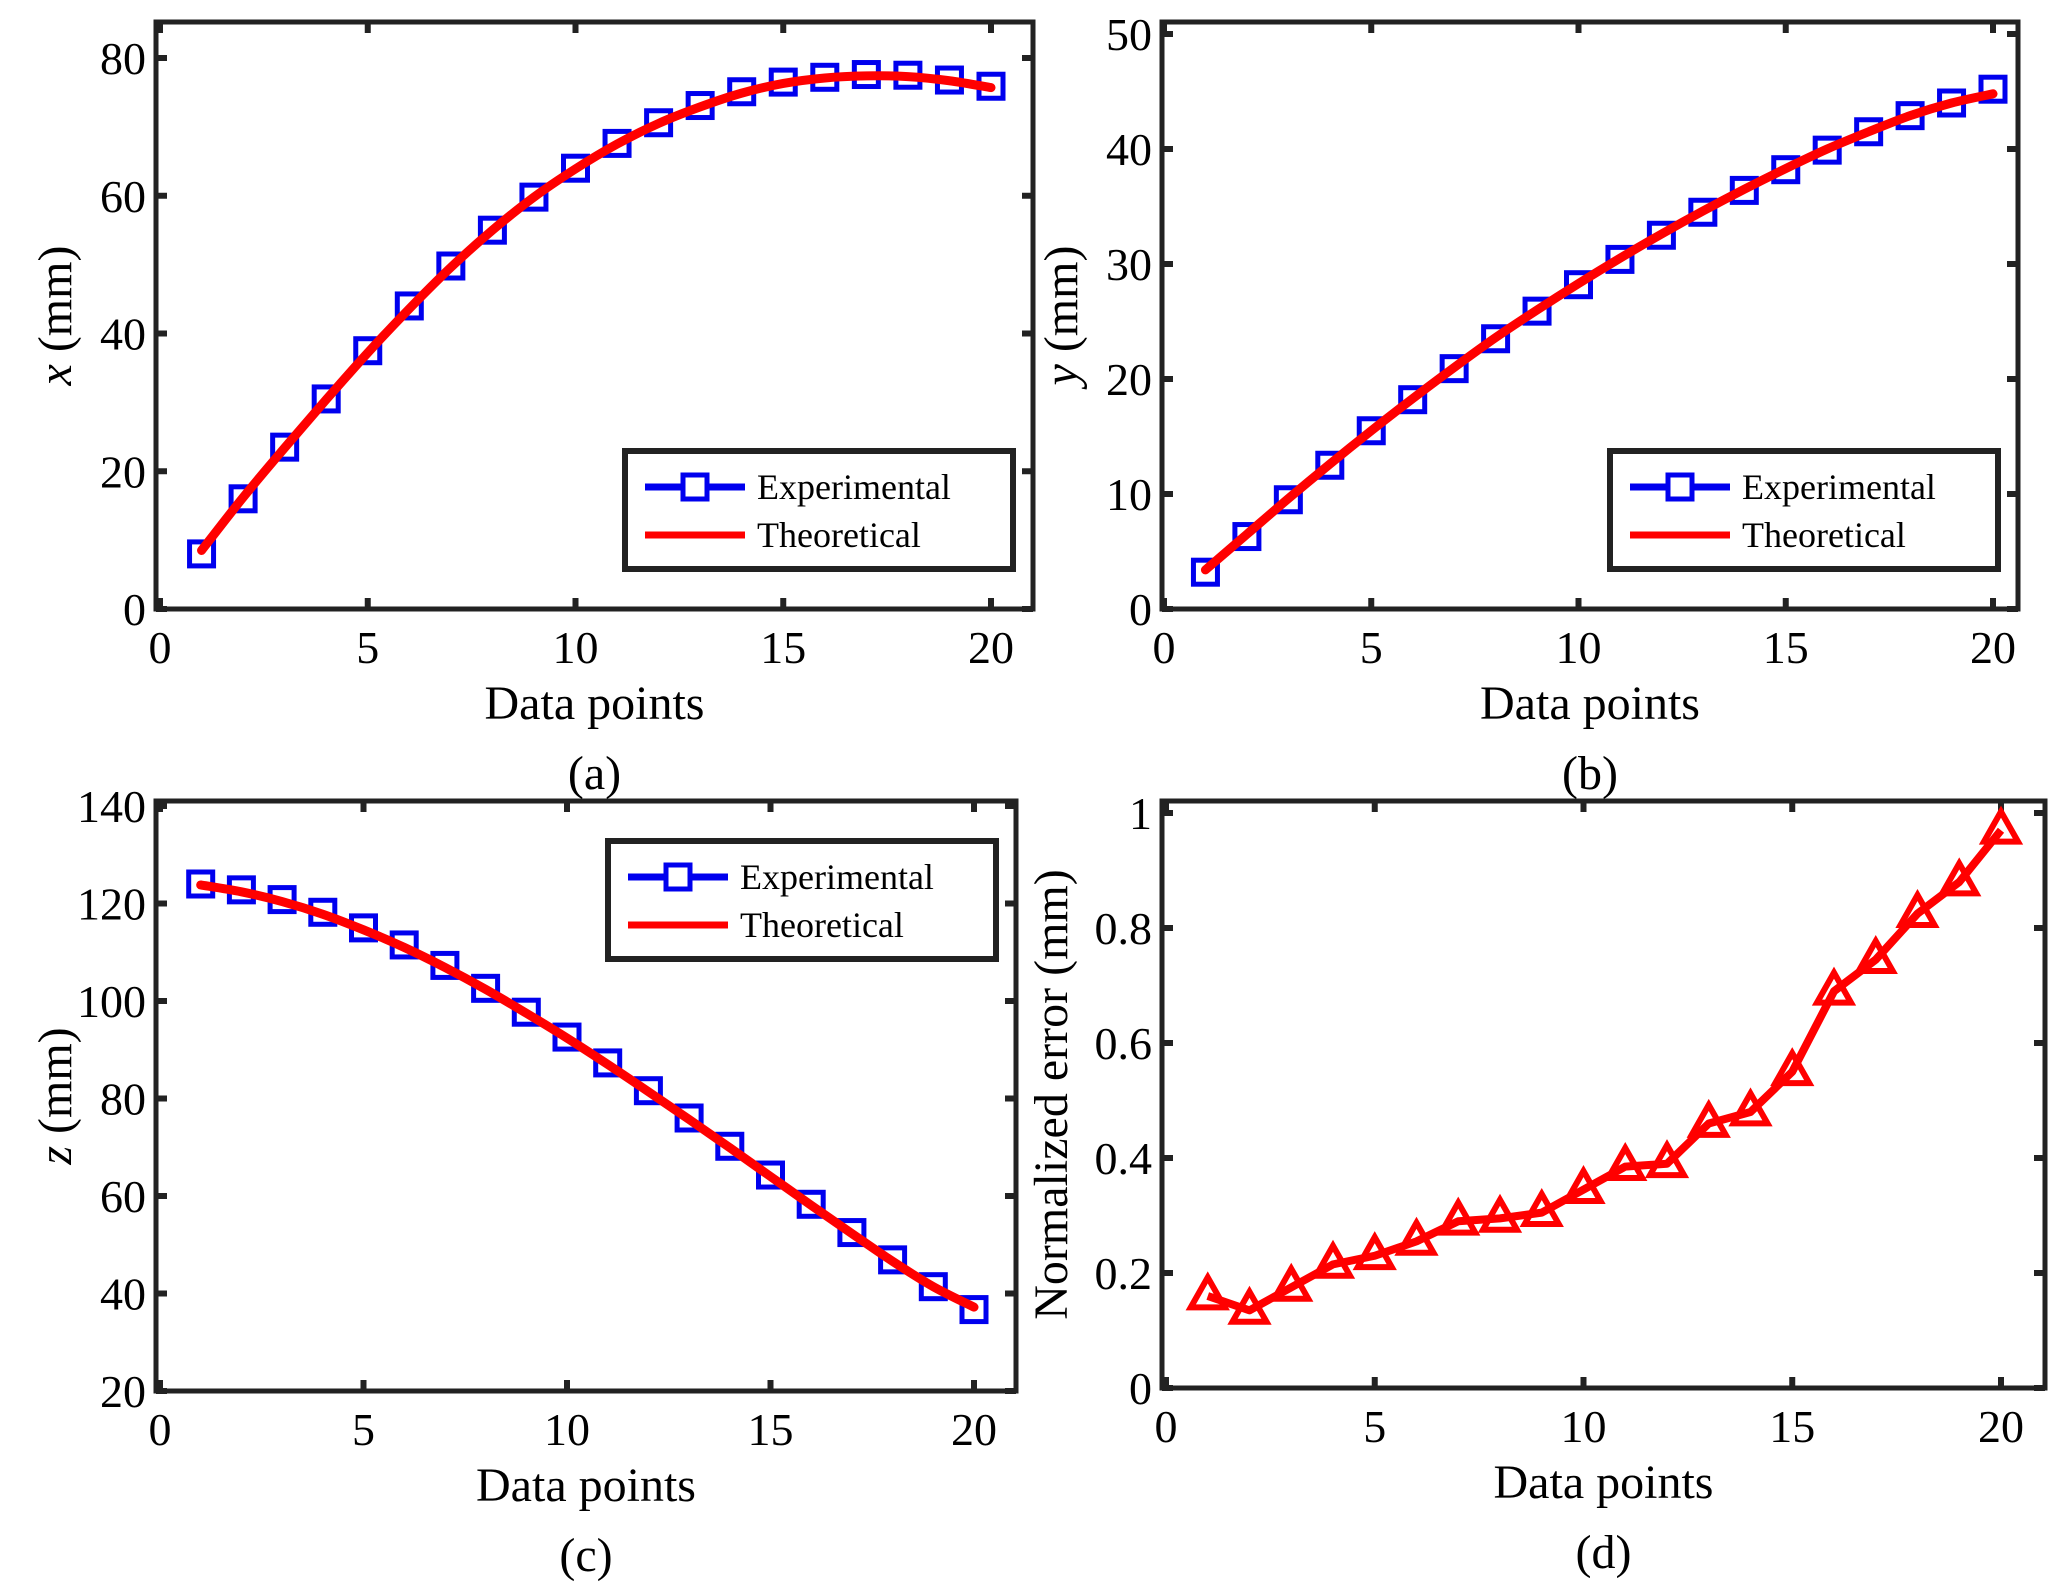 The image size is (2067, 1592). I want to click on panel-label: (b), so click(1590, 773).